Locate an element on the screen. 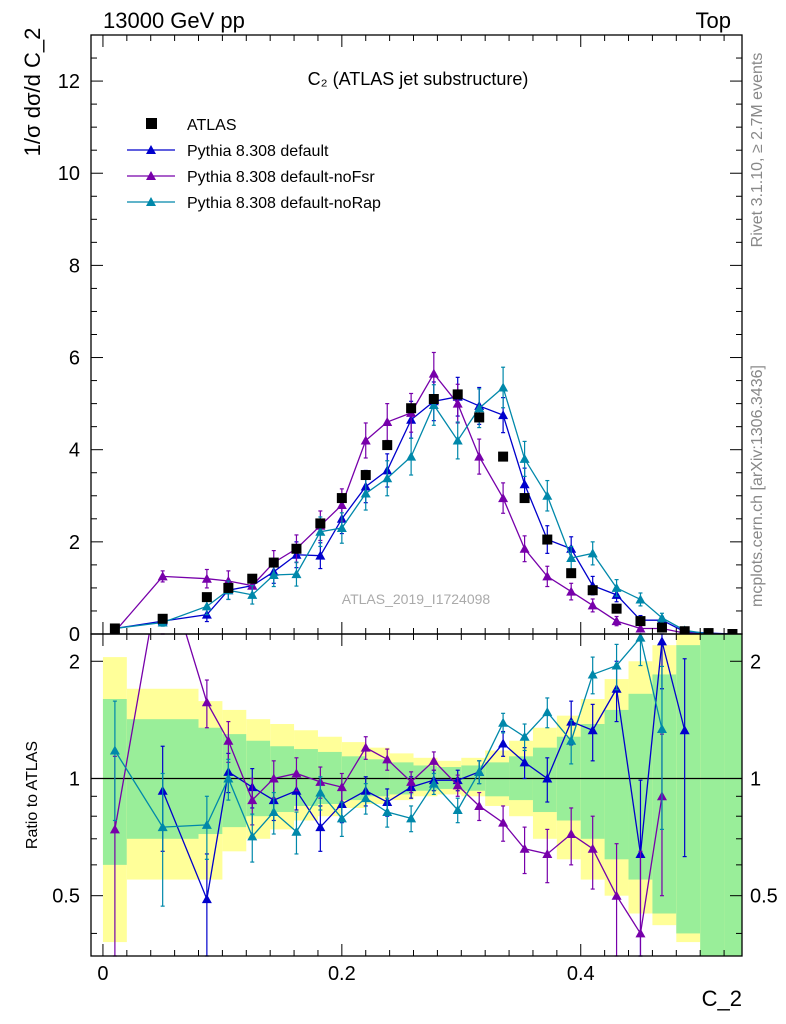 This screenshot has width=786, height=1024. y-tick-label: 4 is located at coordinates (74, 451).